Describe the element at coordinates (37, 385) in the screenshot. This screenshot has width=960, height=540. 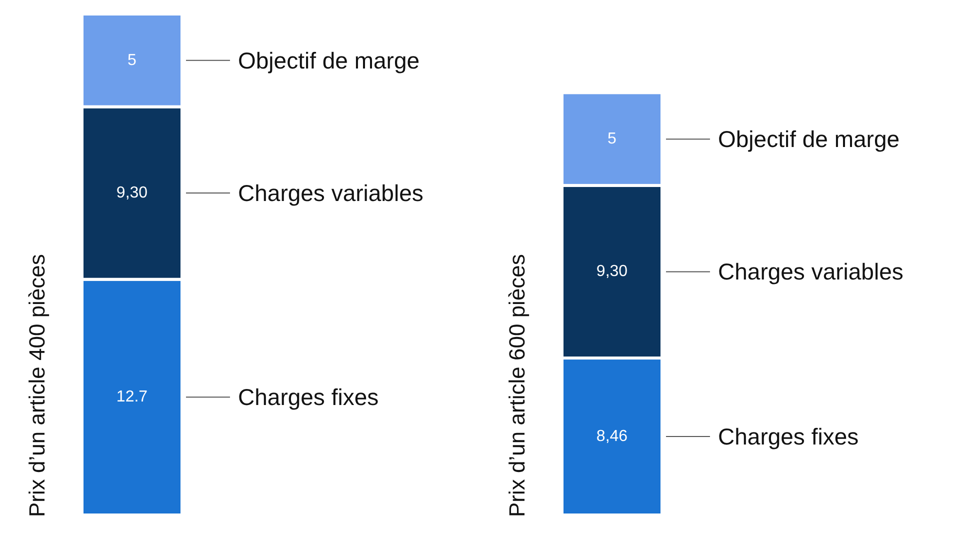
I see `y-axis-title: Prix d’un article 400 pièces` at that location.